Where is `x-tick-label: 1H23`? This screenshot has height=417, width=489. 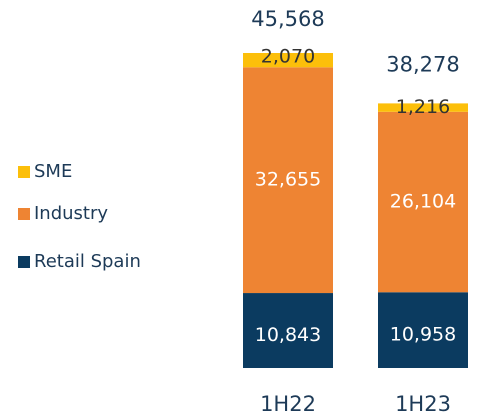
x-tick-label: 1H23 is located at coordinates (423, 404).